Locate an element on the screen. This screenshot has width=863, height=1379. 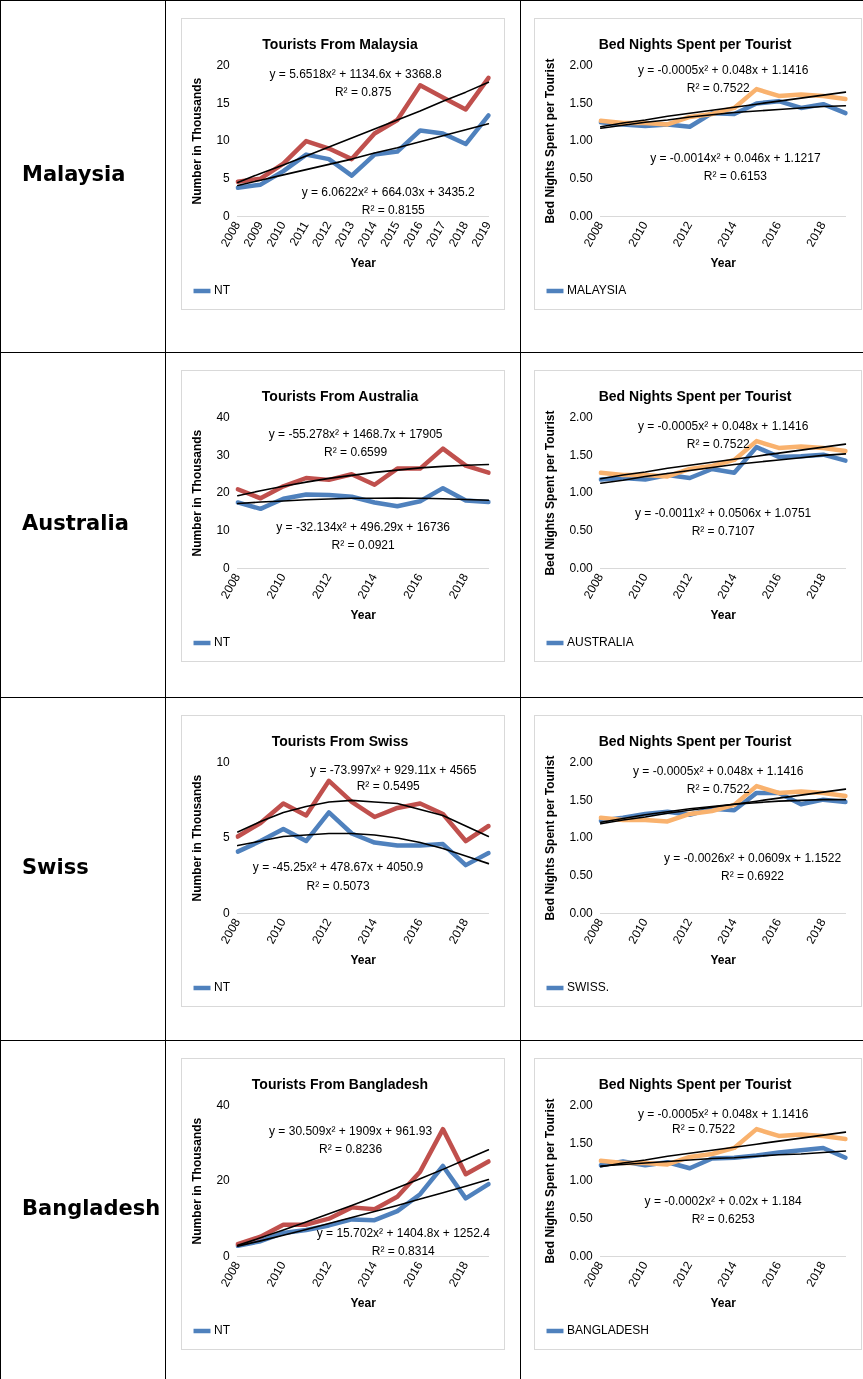
annotation: y = -32.134x² + 496.29x + 16736 is located at coordinates (363, 526).